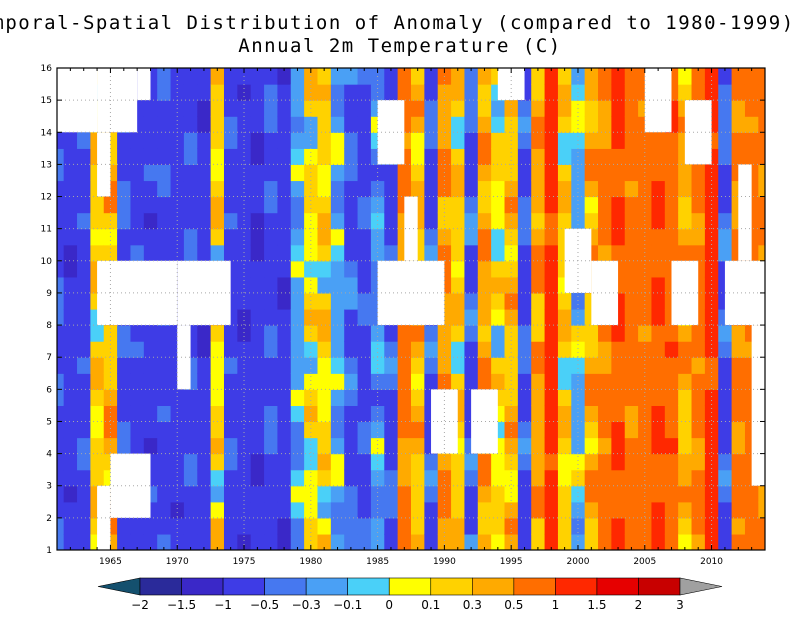  Describe the element at coordinates (711, 562) in the screenshot. I see `x-tick-label: 2010` at that location.